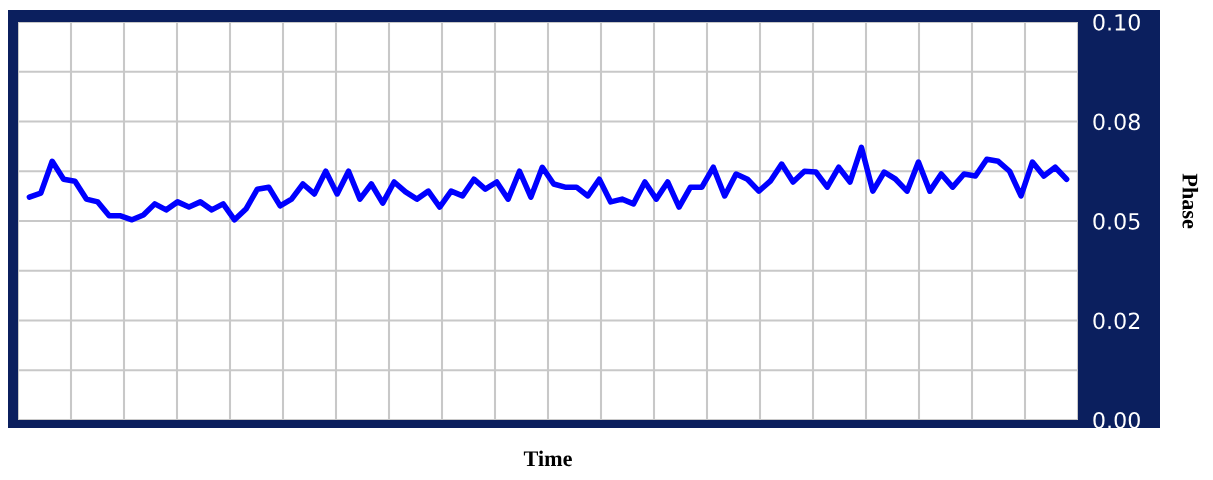 This screenshot has height=480, width=1213. Describe the element at coordinates (1116, 221) in the screenshot. I see `y-tick-label: 0.05` at that location.